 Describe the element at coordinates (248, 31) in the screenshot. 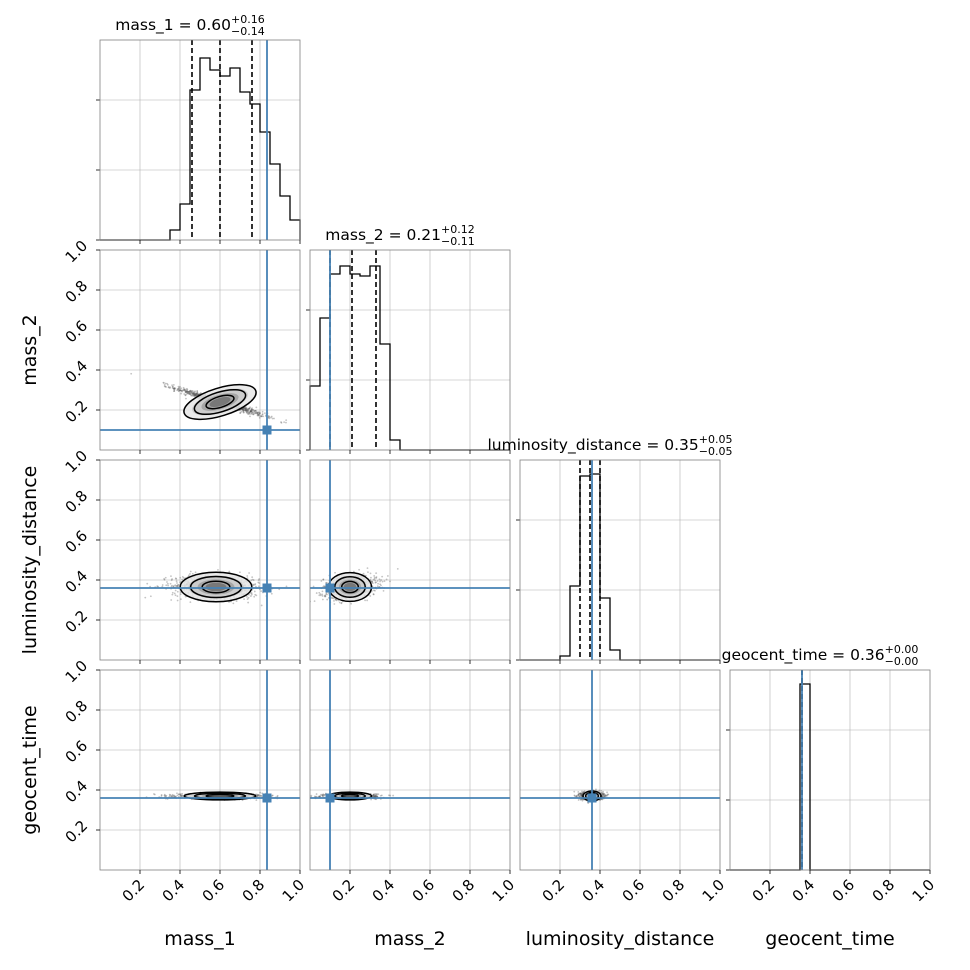

I see `title-minus: −0.14` at that location.